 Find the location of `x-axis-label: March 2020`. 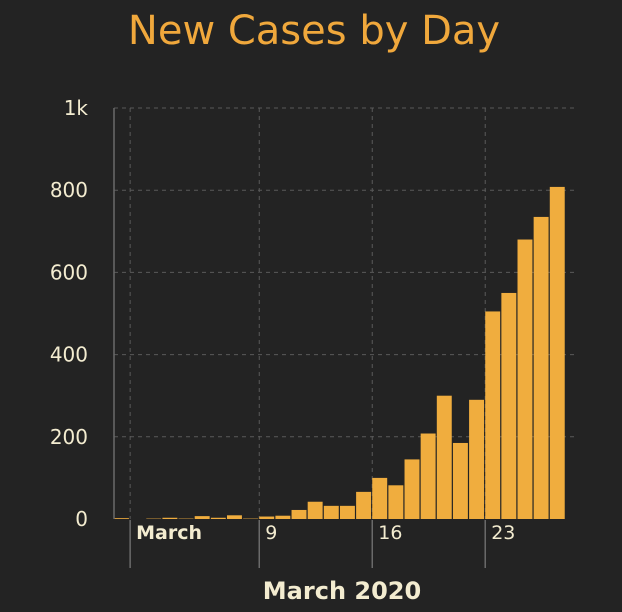

x-axis-label: March 2020 is located at coordinates (342, 591).